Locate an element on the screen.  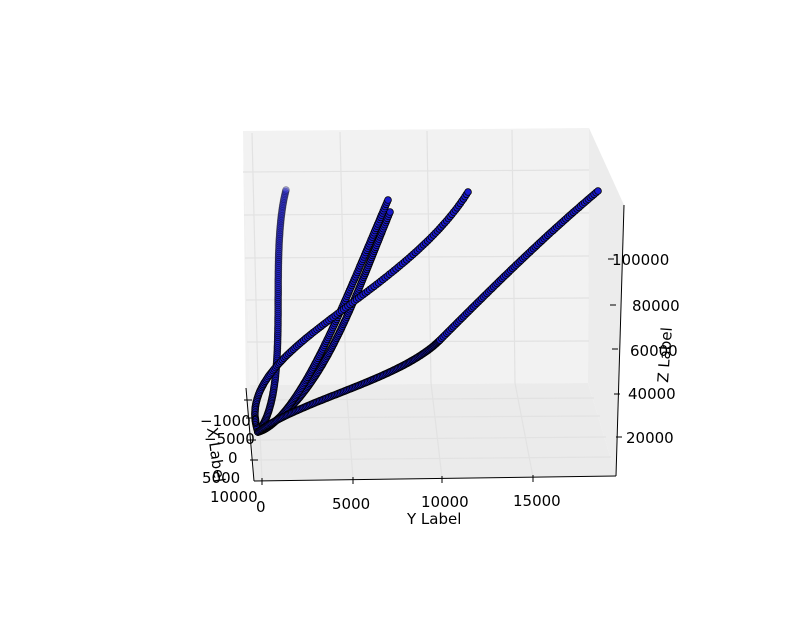
z-tick-label: 20000 is located at coordinates (650, 438).